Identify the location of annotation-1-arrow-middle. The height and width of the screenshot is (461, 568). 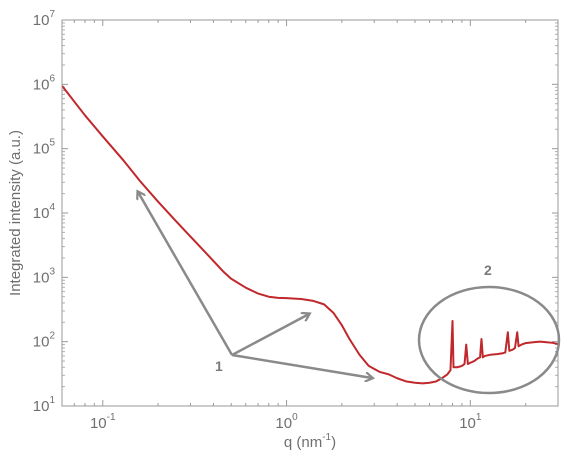
(270, 335).